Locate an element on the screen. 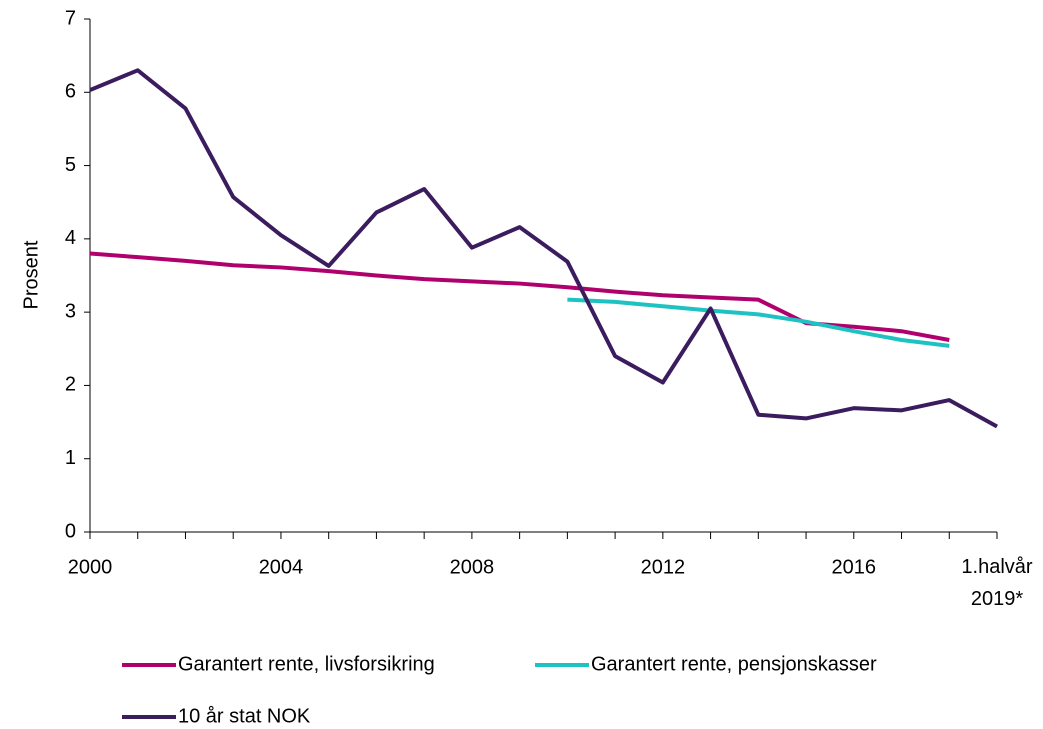 The height and width of the screenshot is (729, 1043). y-axis-label: Prosent is located at coordinates (31, 274).